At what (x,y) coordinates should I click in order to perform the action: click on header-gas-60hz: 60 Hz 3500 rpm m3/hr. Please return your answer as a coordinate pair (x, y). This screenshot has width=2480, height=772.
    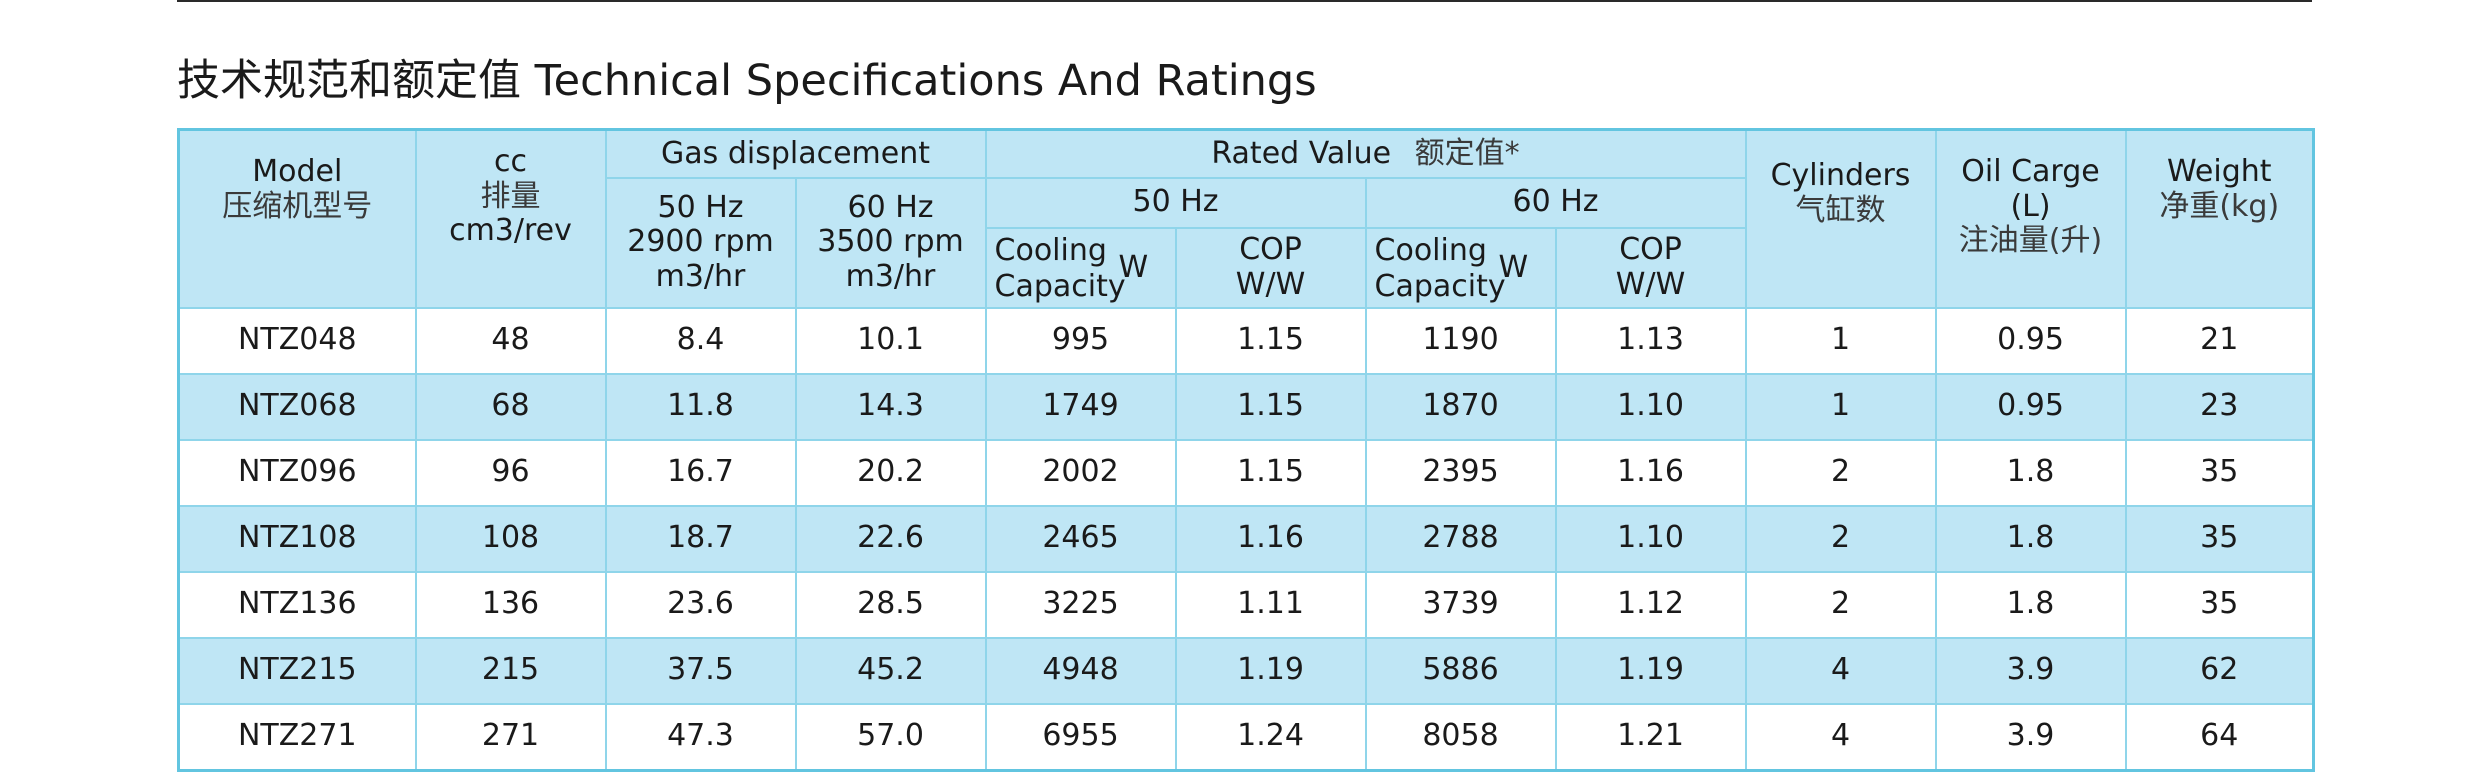
    Looking at the image, I should click on (890, 242).